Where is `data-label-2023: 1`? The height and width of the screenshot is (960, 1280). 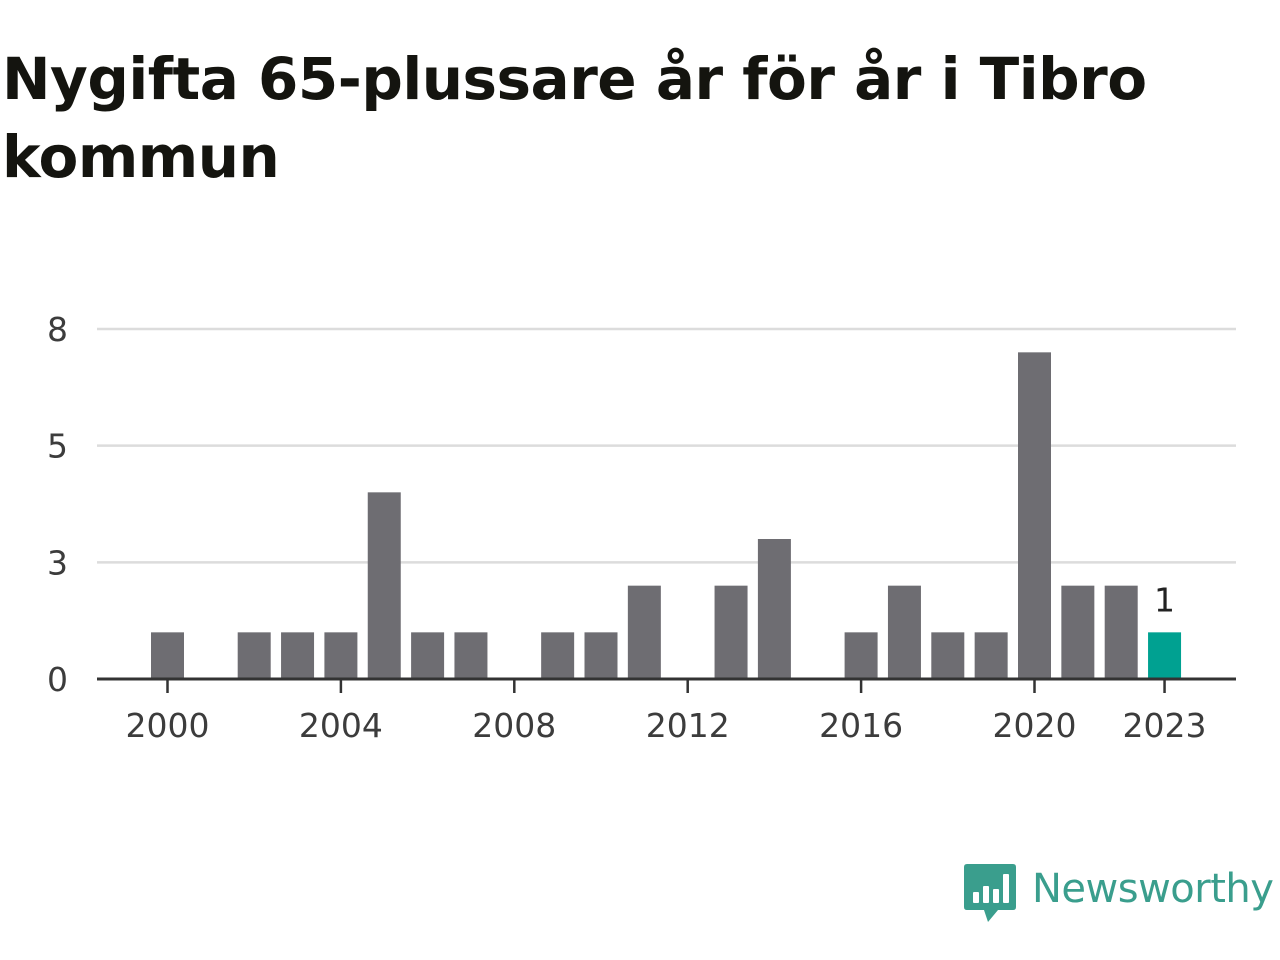
data-label-2023: 1 is located at coordinates (1164, 599).